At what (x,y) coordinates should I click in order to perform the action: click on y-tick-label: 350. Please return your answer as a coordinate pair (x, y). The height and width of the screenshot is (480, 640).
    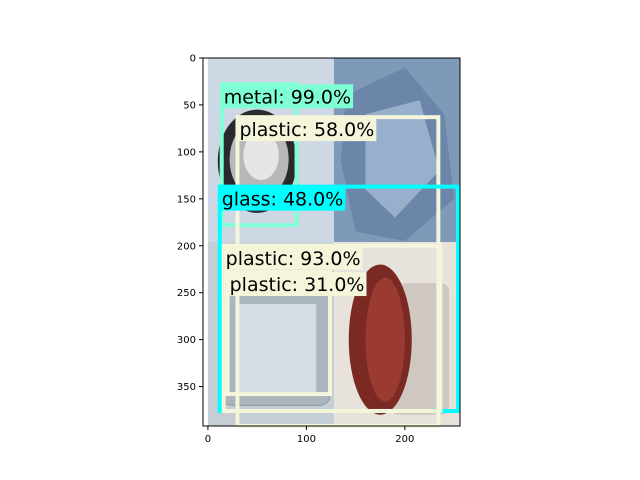
    Looking at the image, I should click on (186, 387).